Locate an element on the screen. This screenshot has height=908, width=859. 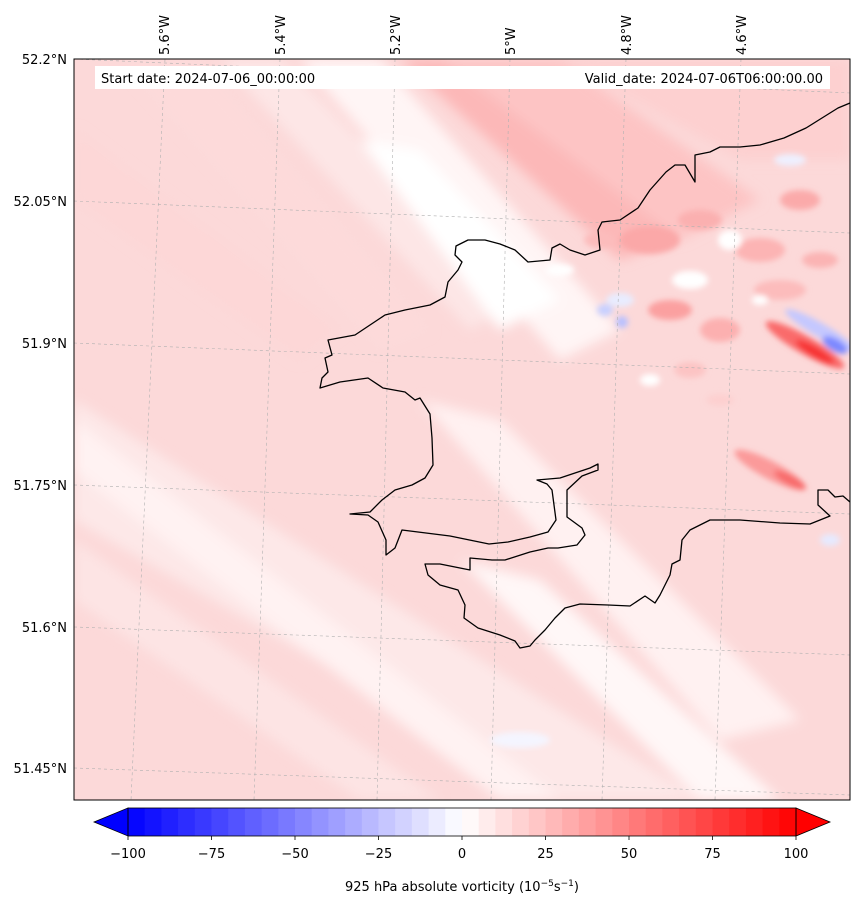
colorbar-tick-label: 50 is located at coordinates (629, 854).